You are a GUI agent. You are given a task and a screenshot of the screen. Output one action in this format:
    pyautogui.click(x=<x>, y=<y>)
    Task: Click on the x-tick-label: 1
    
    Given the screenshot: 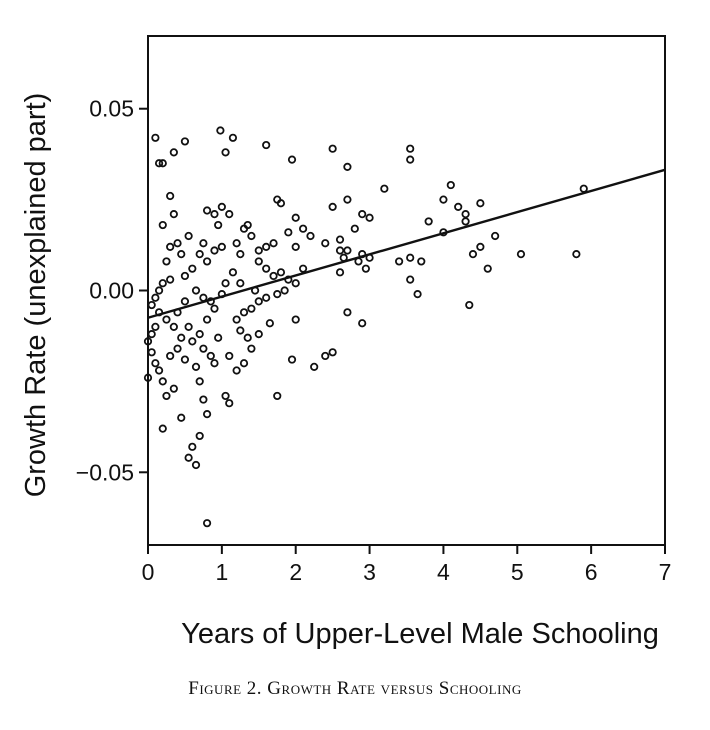 What is the action you would take?
    pyautogui.click(x=221, y=572)
    